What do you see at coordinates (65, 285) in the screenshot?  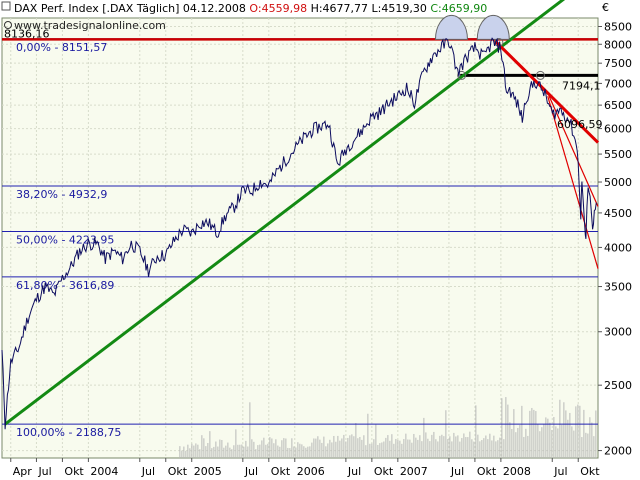 I see `fib-label: 61,80% - 3616,89` at bounding box center [65, 285].